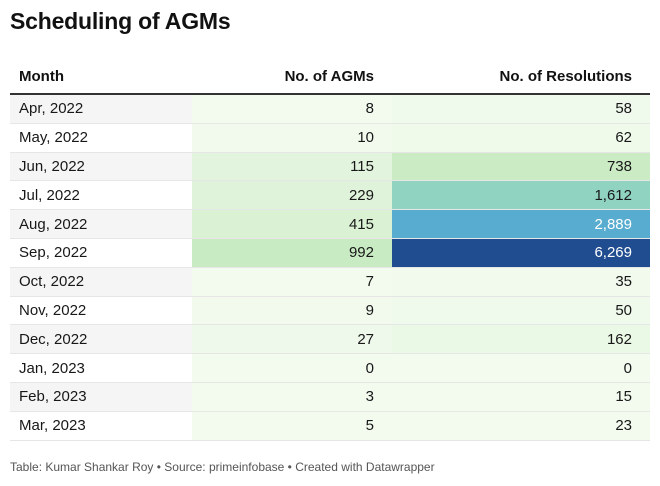 The image size is (660, 486). Describe the element at coordinates (521, 195) in the screenshot. I see `cell-resolutions: 1,612` at that location.